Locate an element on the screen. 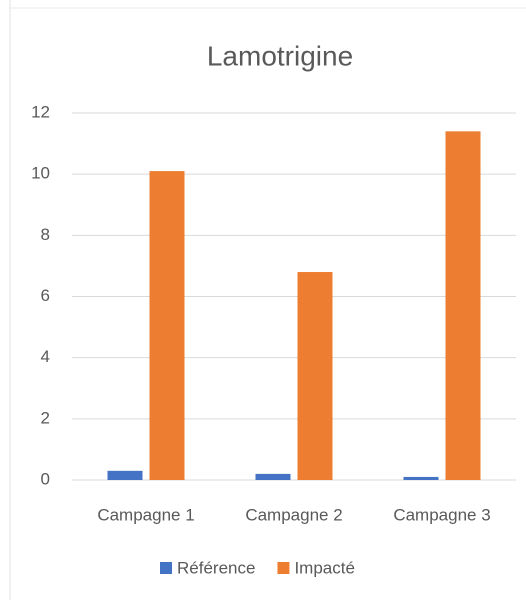 This screenshot has width=526, height=600. y-tick-label: 12 is located at coordinates (40, 111).